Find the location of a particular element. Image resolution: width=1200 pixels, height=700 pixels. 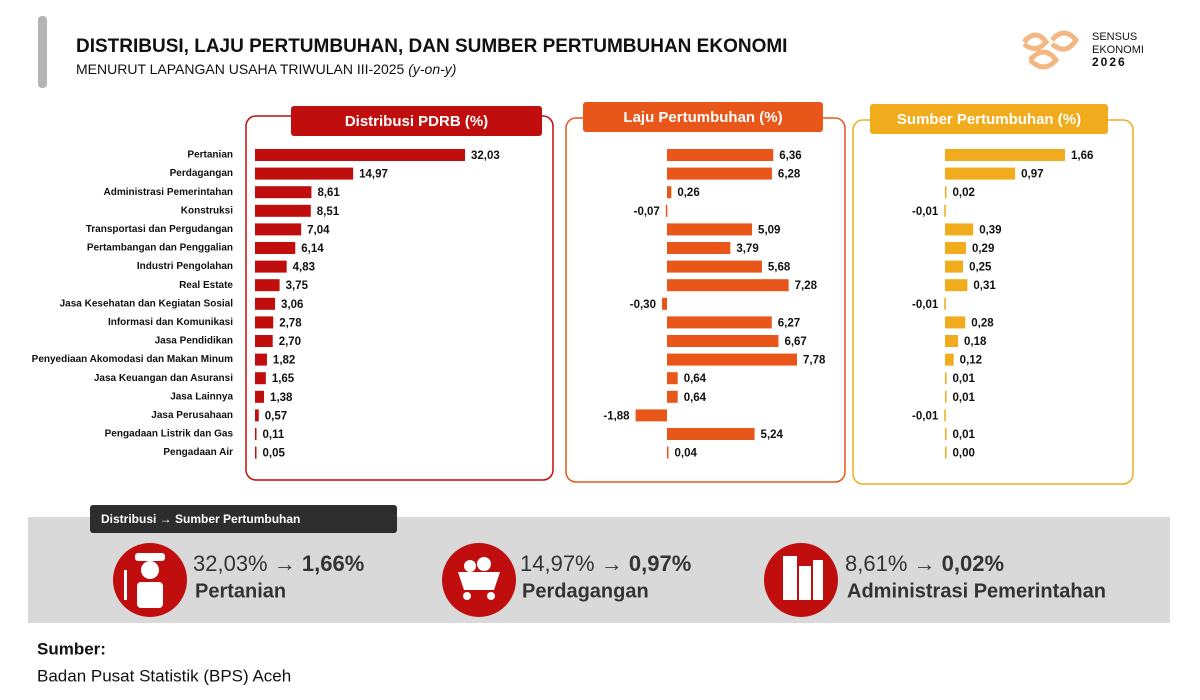

value-label: 0,29 is located at coordinates (983, 249).